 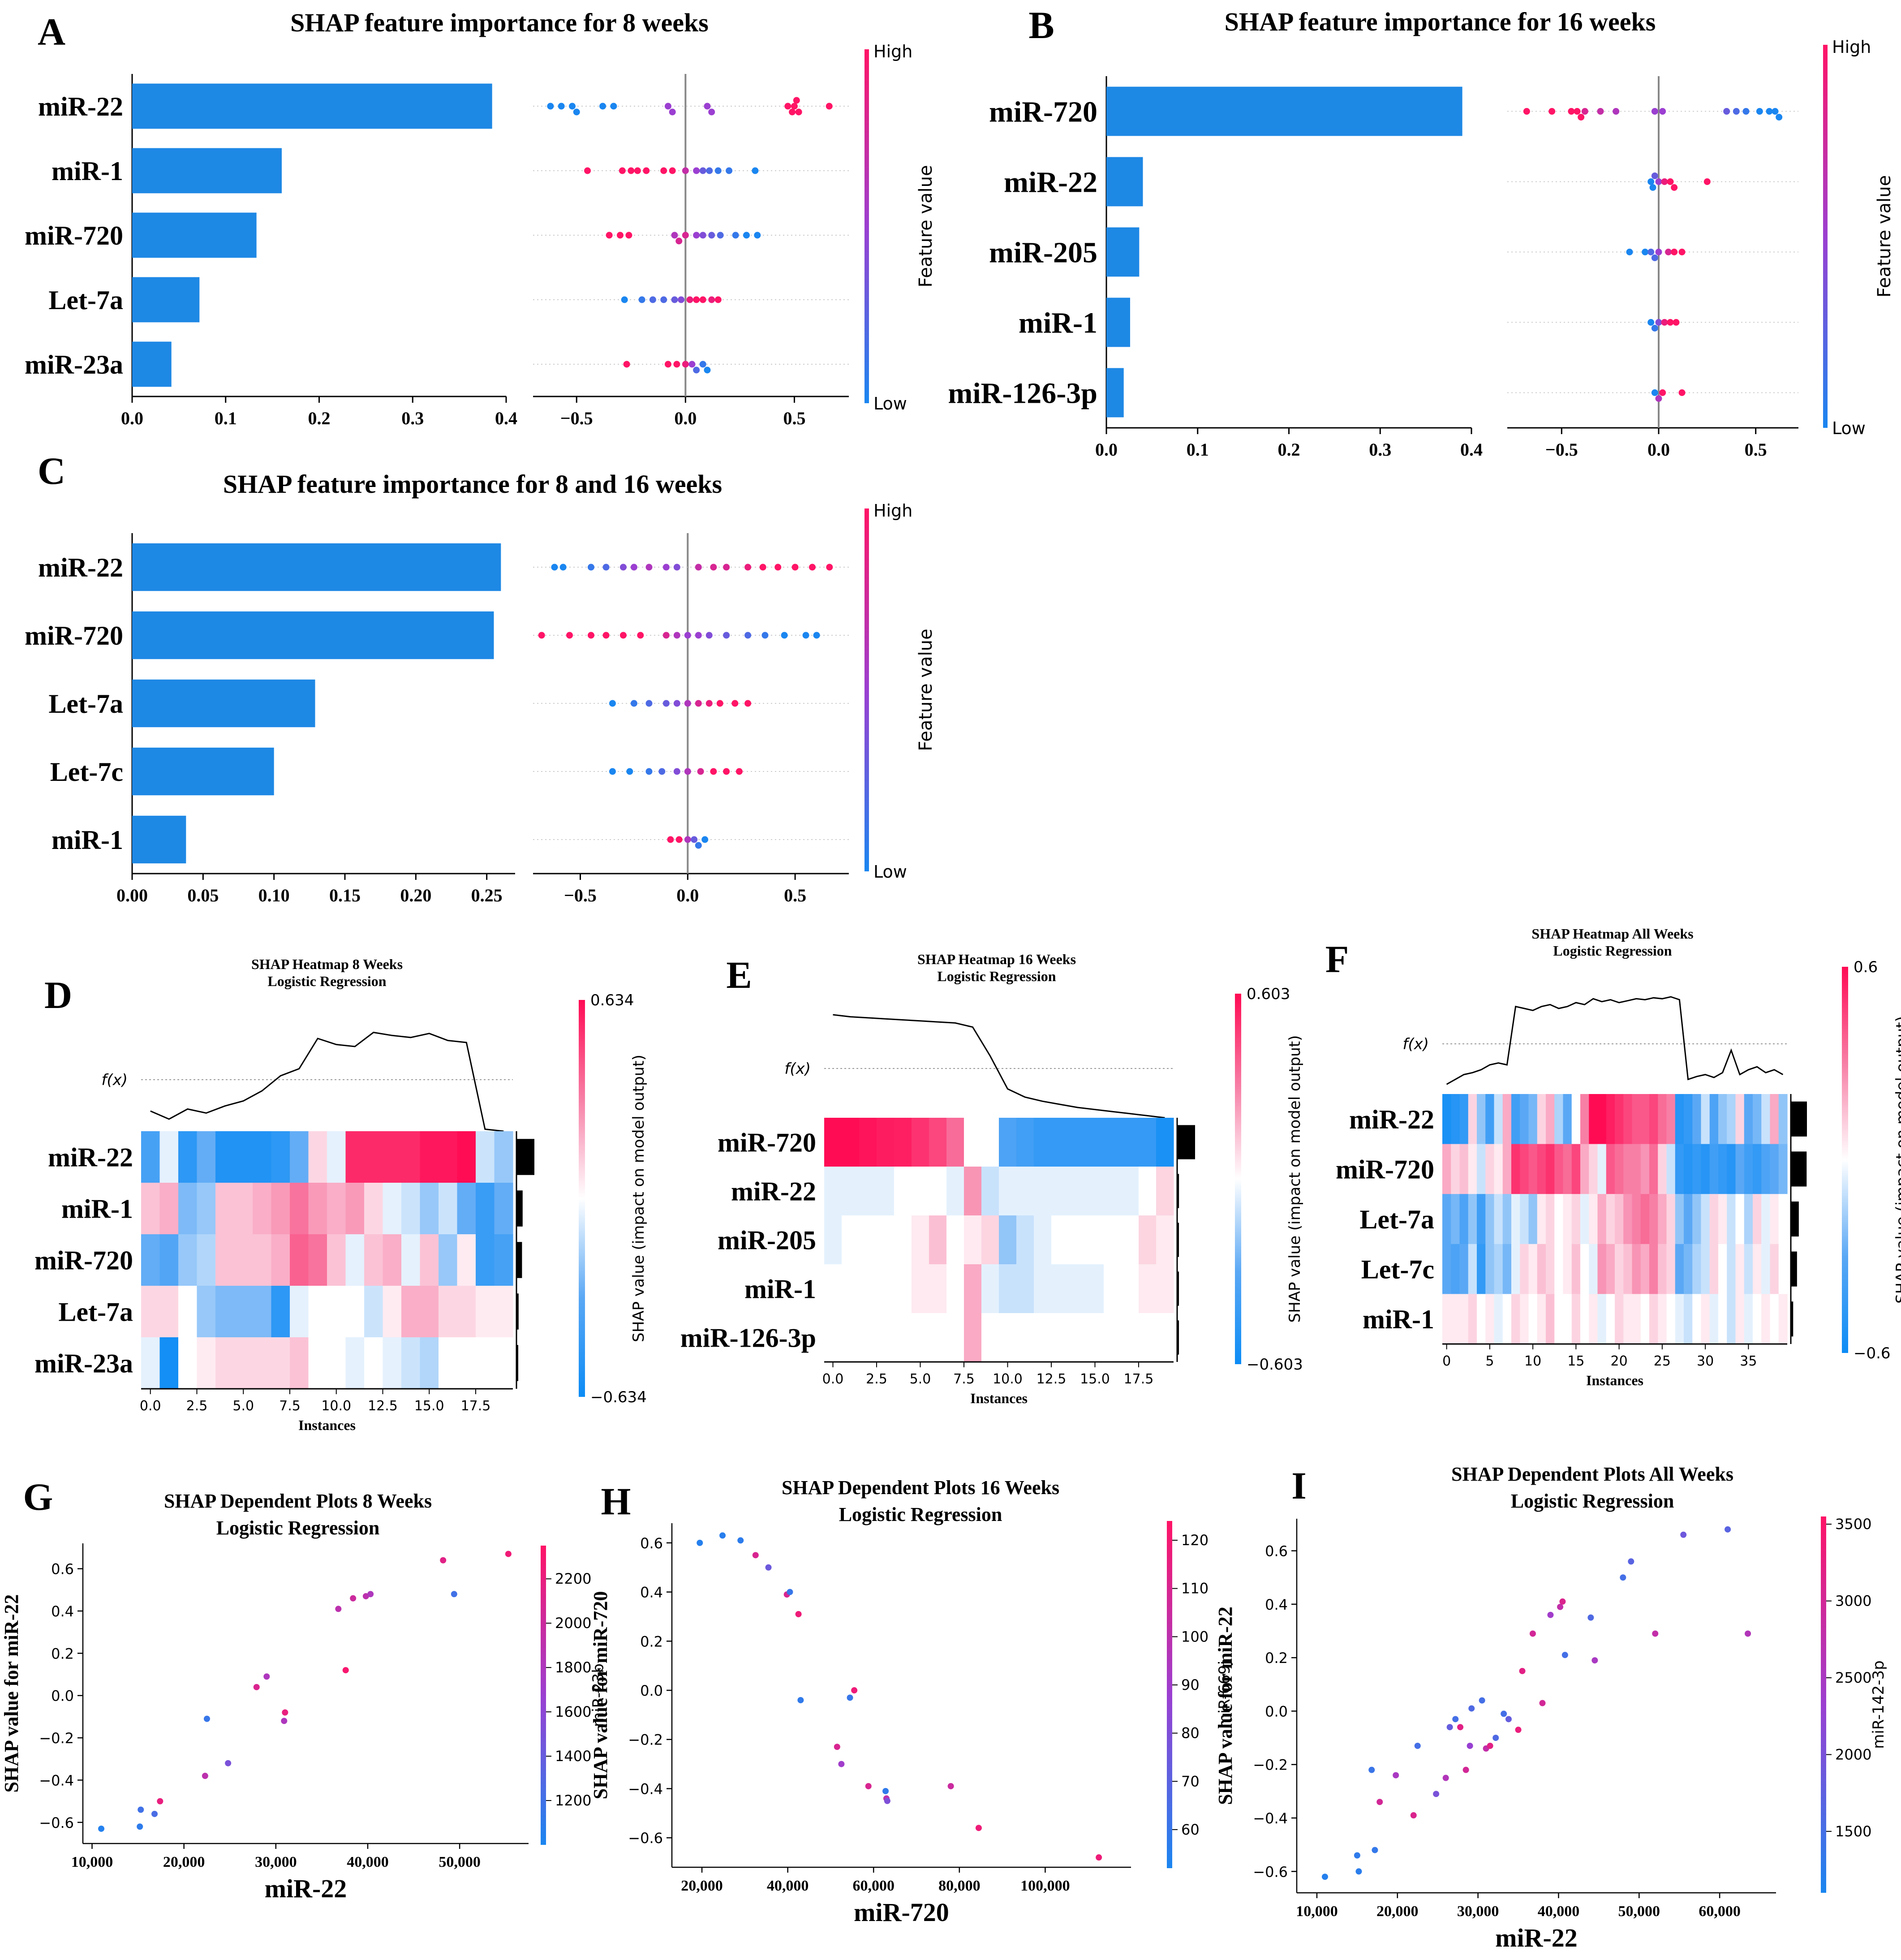 I want to click on colorbar-tick-label: 1500, so click(x=1853, y=1832).